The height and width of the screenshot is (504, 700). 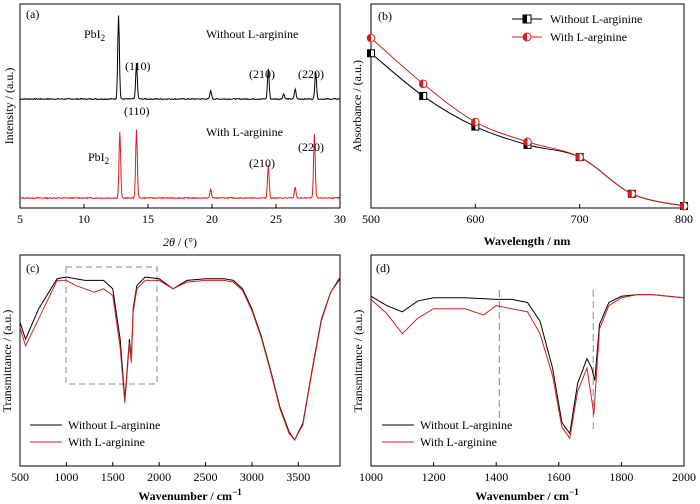 I want to click on panel-b-xlabel: Wavelength / nm, so click(x=527, y=241).